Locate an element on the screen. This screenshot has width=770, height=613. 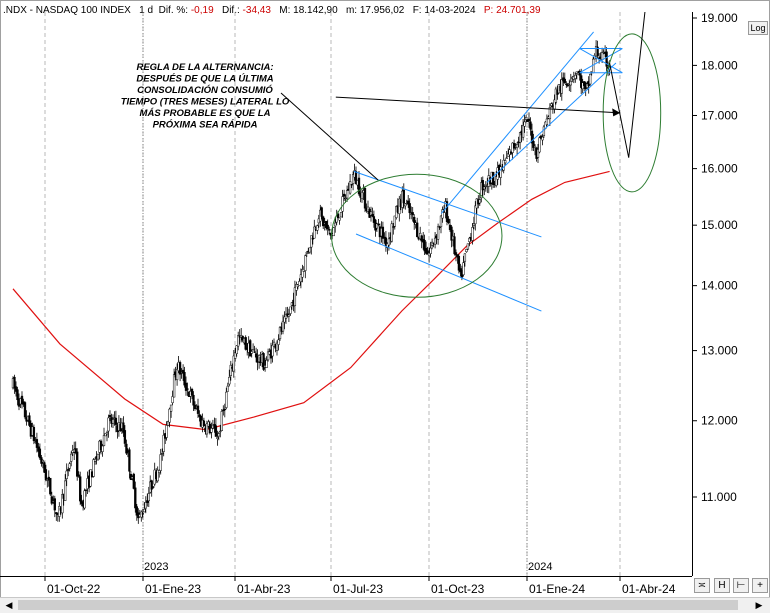
y-tick-label: 19.000 is located at coordinates (719, 18).